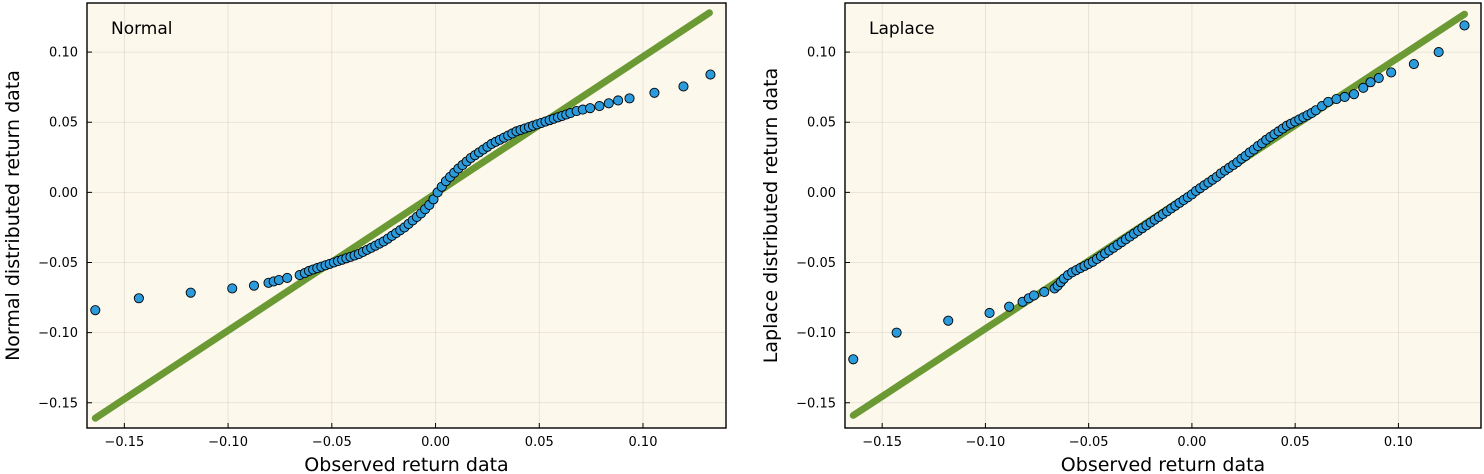  I want to click on y-tick-label-laplace-4: 0.05, so click(821, 123).